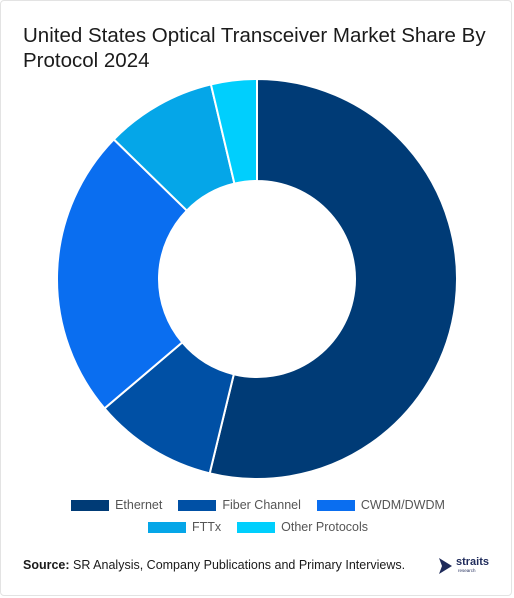 Image resolution: width=514 pixels, height=598 pixels. I want to click on legend-swatch-other-protocols, so click(256, 527).